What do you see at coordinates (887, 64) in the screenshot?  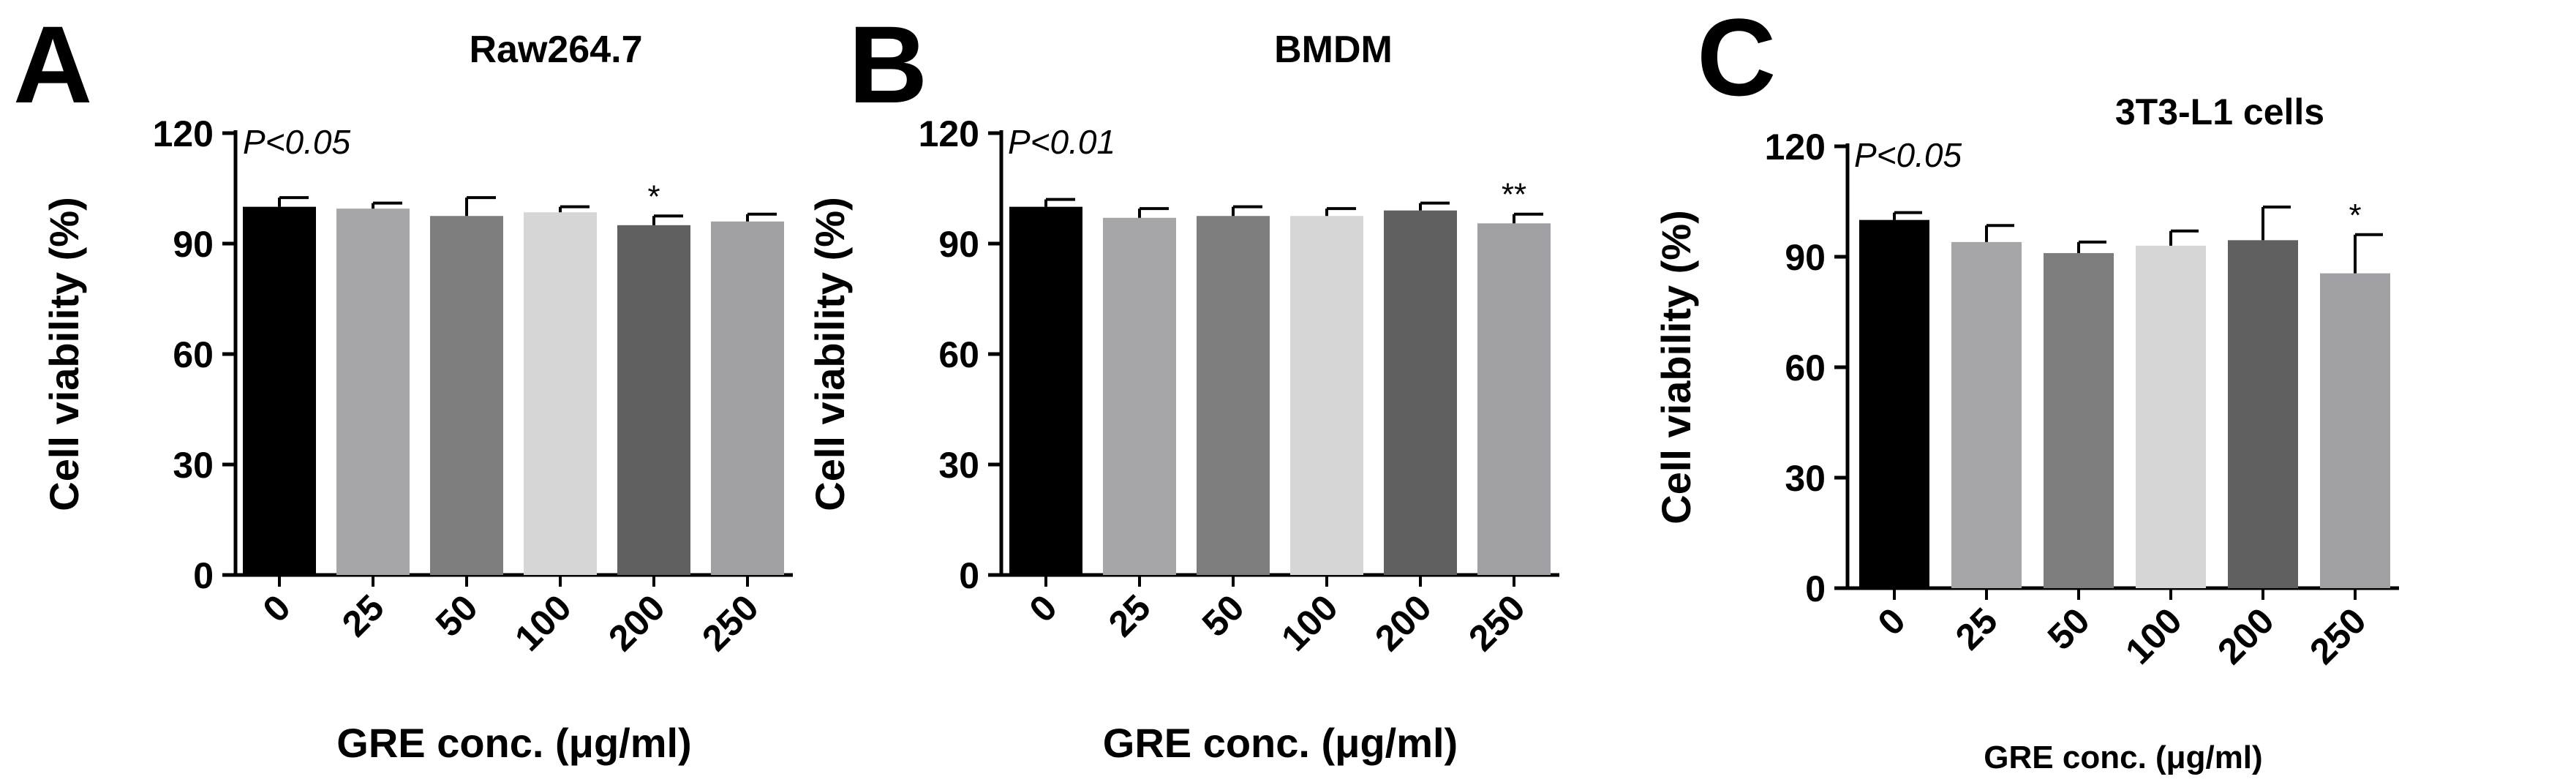 I see `panel-letter: B` at bounding box center [887, 64].